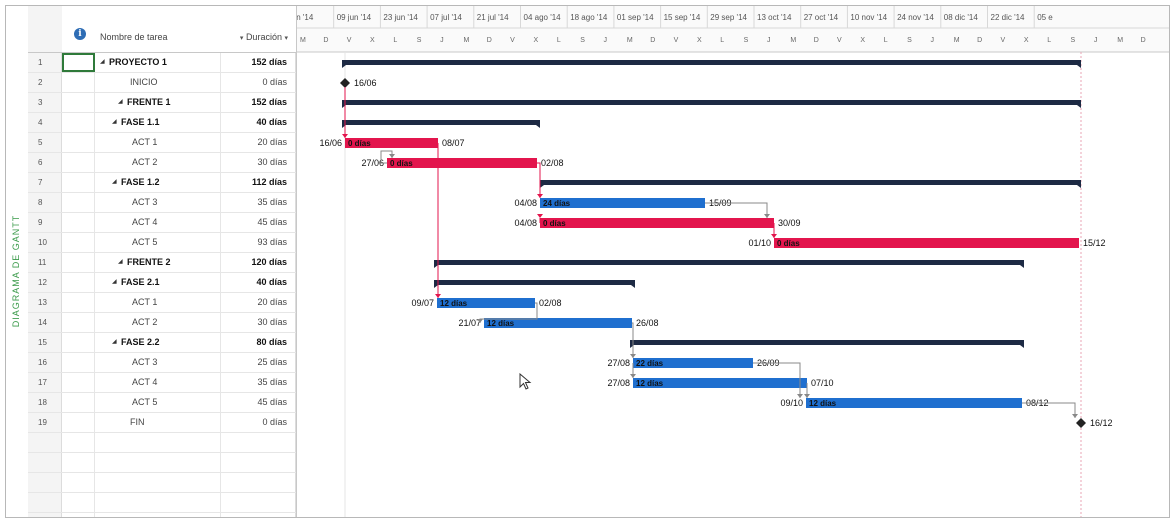  I want to click on task-name-cell: ◢ FASE 2.2, so click(157, 342).